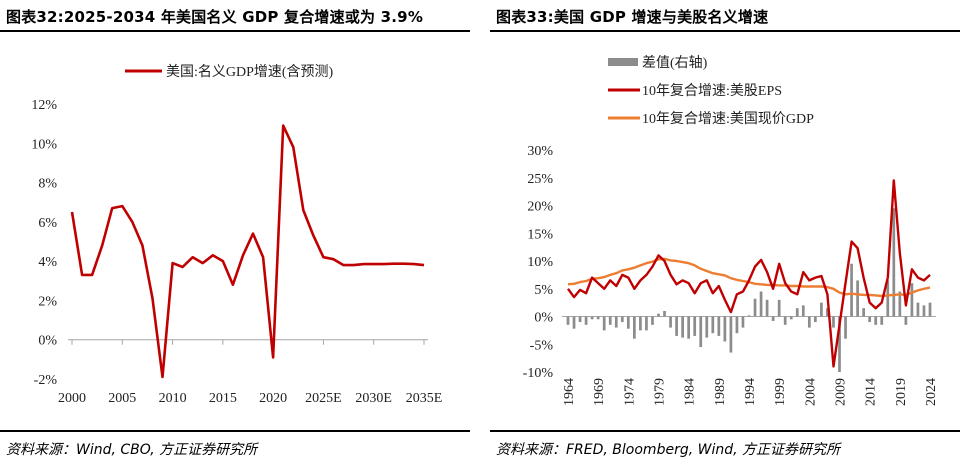 This screenshot has width=960, height=472. I want to click on left-bottom-rule, so click(235, 431).